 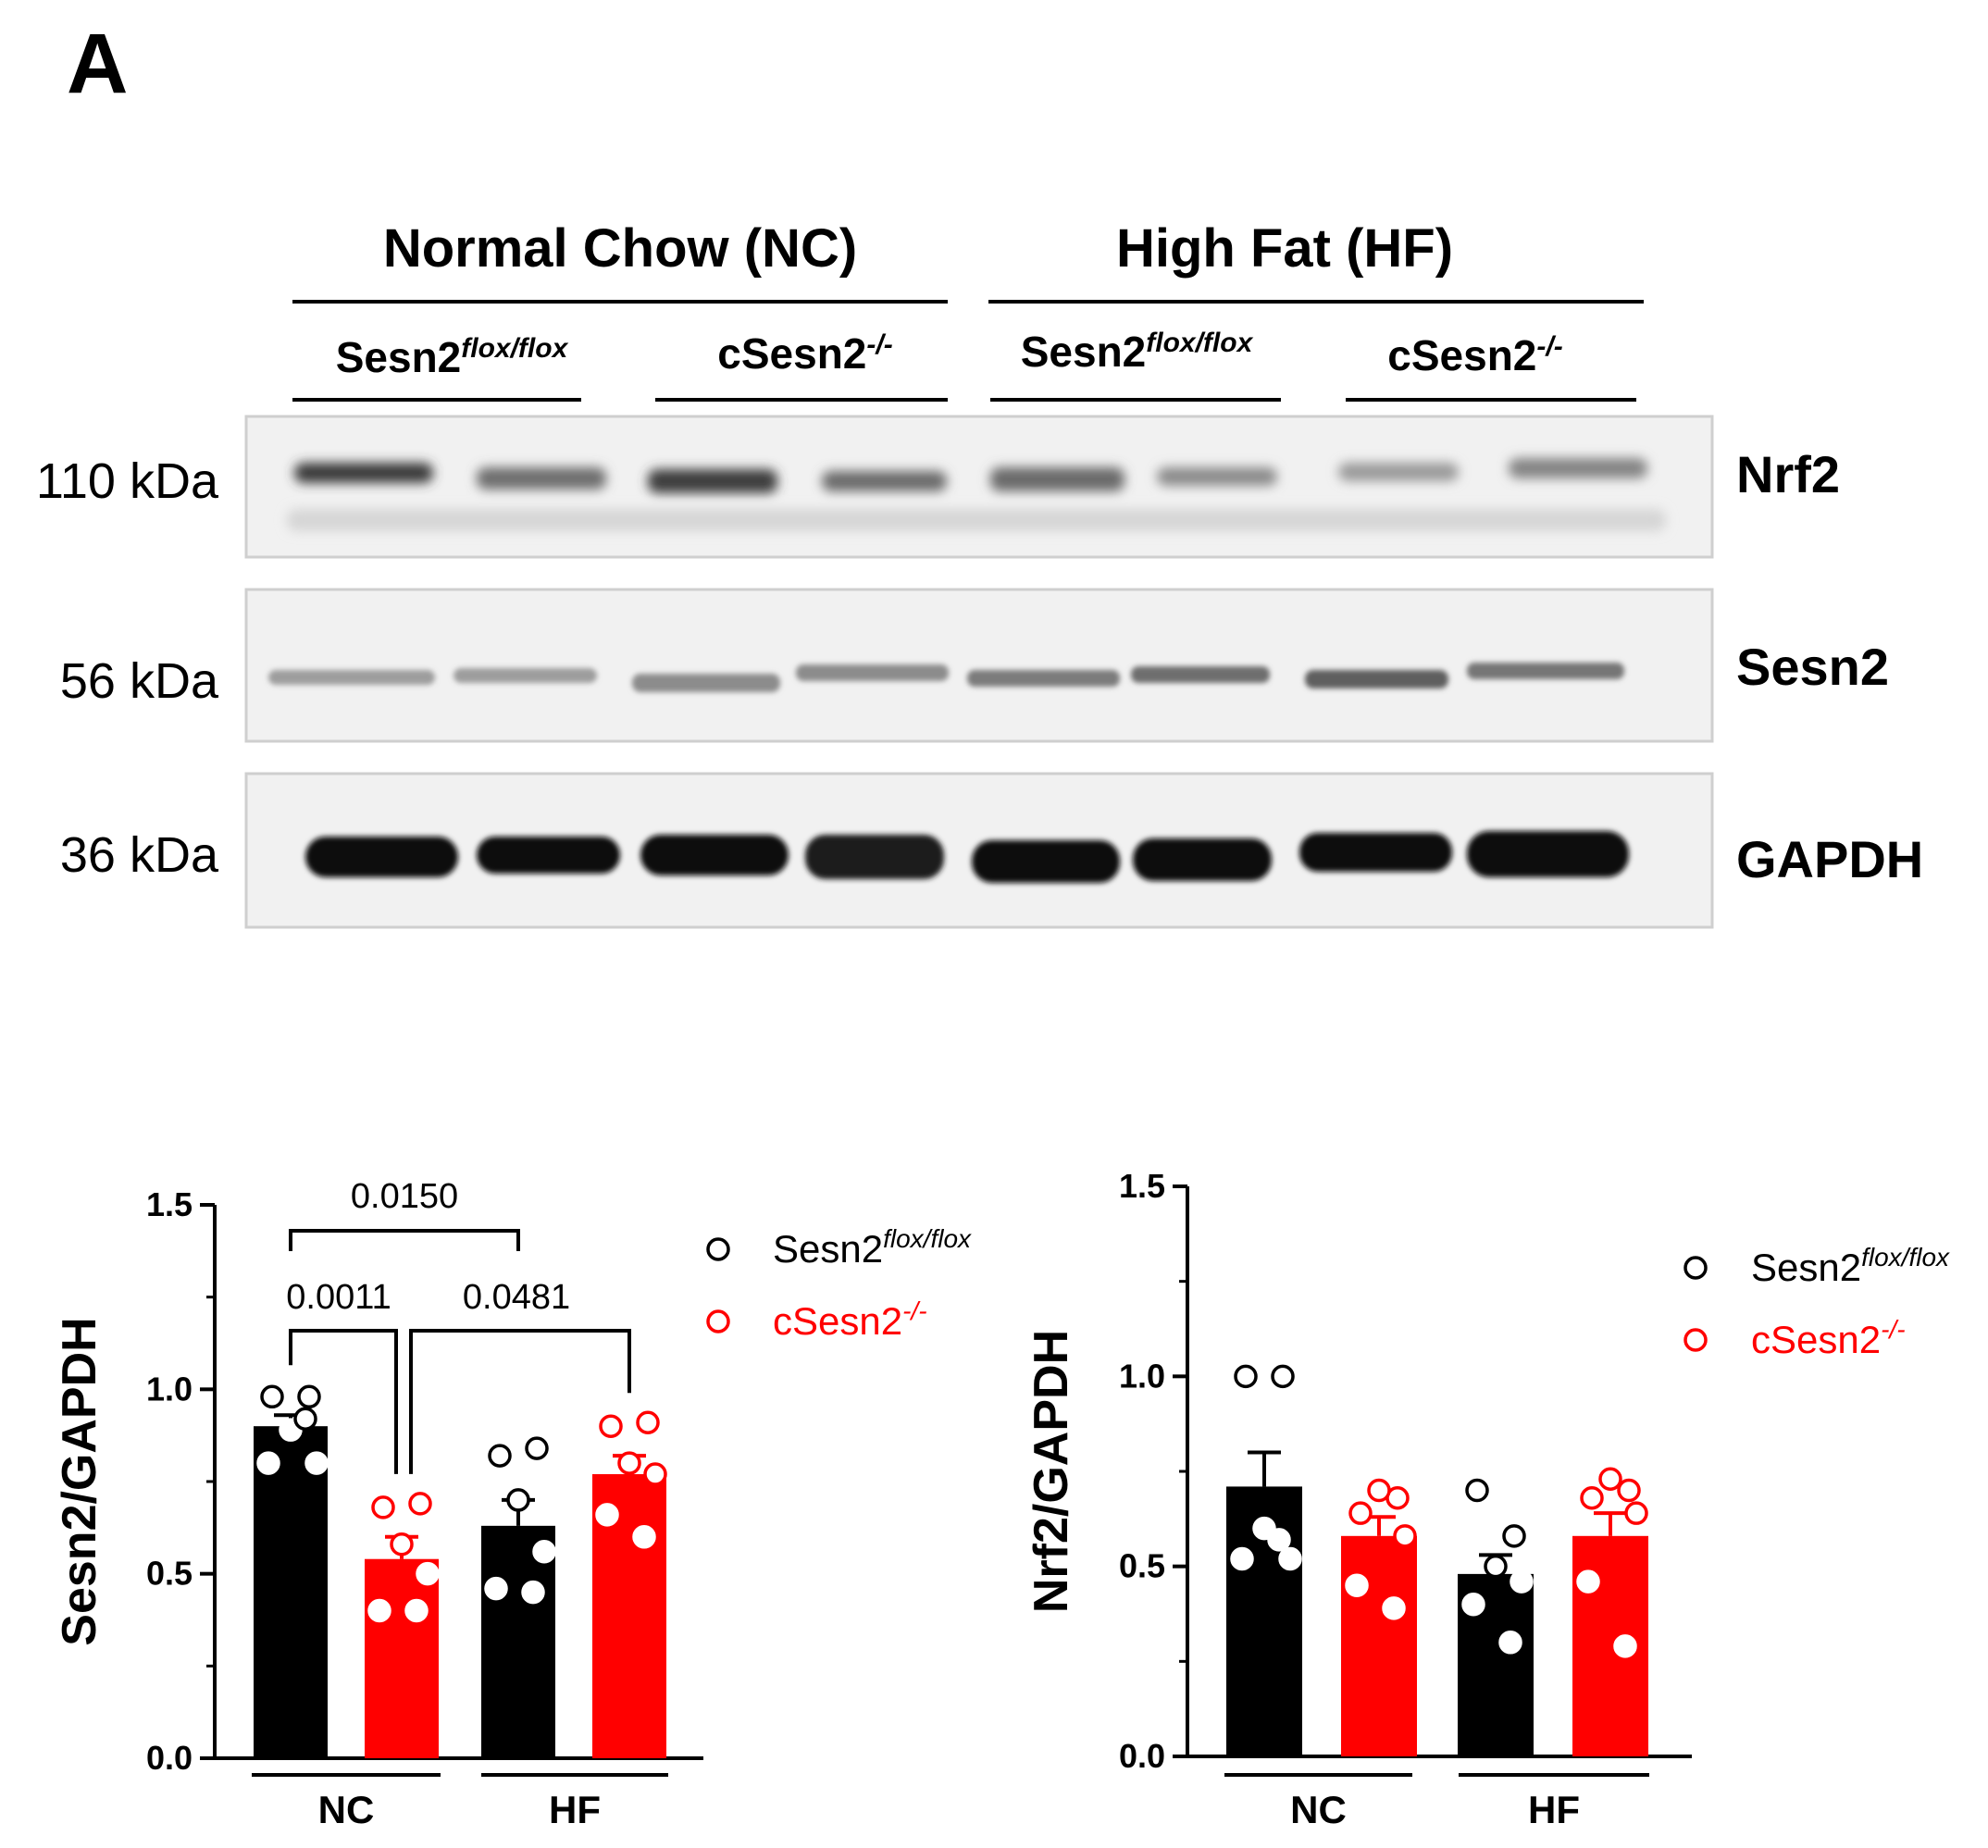 What do you see at coordinates (139, 681) in the screenshot?
I see `mw-label-sesn2: 56 kDa` at bounding box center [139, 681].